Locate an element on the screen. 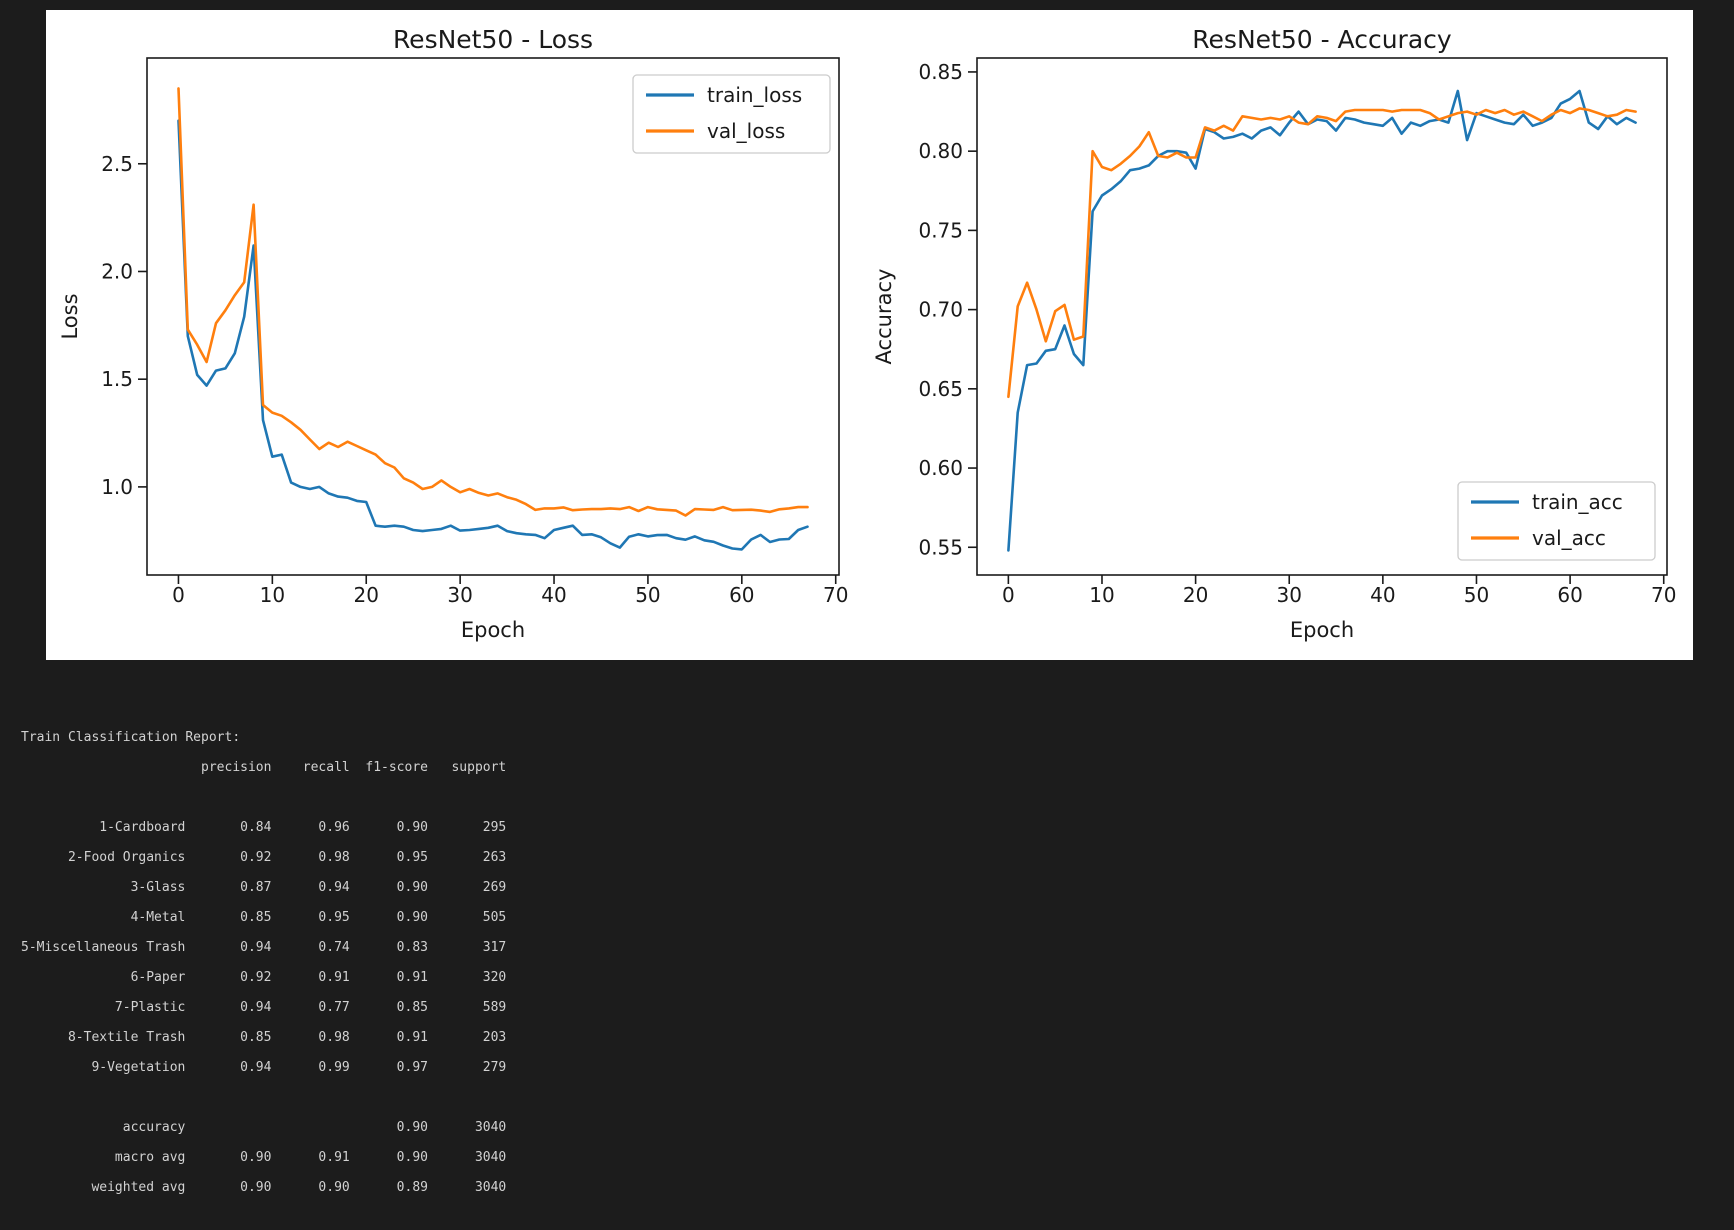 This screenshot has width=1734, height=1230. y-tick-label: 1.5 is located at coordinates (117, 379).